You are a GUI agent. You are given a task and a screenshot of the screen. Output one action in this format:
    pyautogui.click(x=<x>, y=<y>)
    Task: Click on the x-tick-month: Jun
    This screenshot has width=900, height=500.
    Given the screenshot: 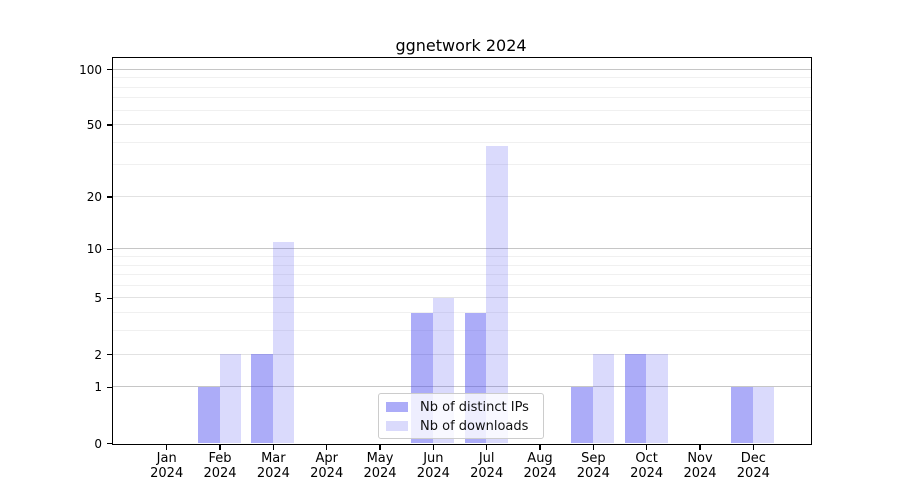 What is the action you would take?
    pyautogui.click(x=433, y=458)
    